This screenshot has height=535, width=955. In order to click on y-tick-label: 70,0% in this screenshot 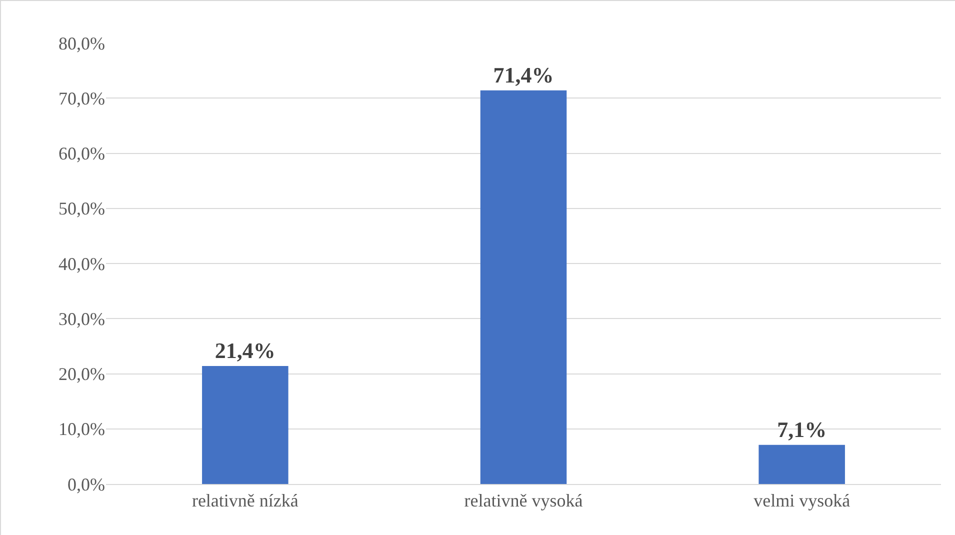, I will do `click(81, 98)`.